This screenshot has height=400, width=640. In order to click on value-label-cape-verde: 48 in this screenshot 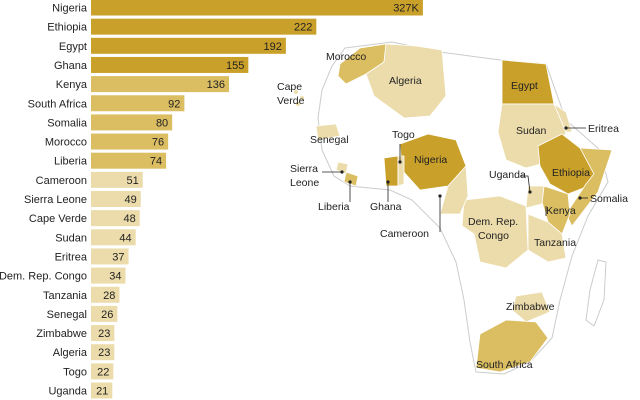, I will do `click(129, 219)`.